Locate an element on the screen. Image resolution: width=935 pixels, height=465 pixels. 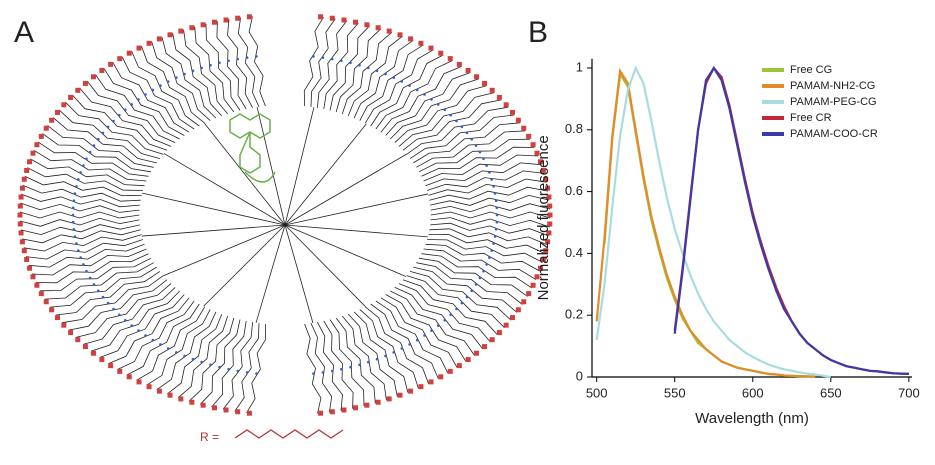
y-tick-label: 0.2 is located at coordinates (574, 314).